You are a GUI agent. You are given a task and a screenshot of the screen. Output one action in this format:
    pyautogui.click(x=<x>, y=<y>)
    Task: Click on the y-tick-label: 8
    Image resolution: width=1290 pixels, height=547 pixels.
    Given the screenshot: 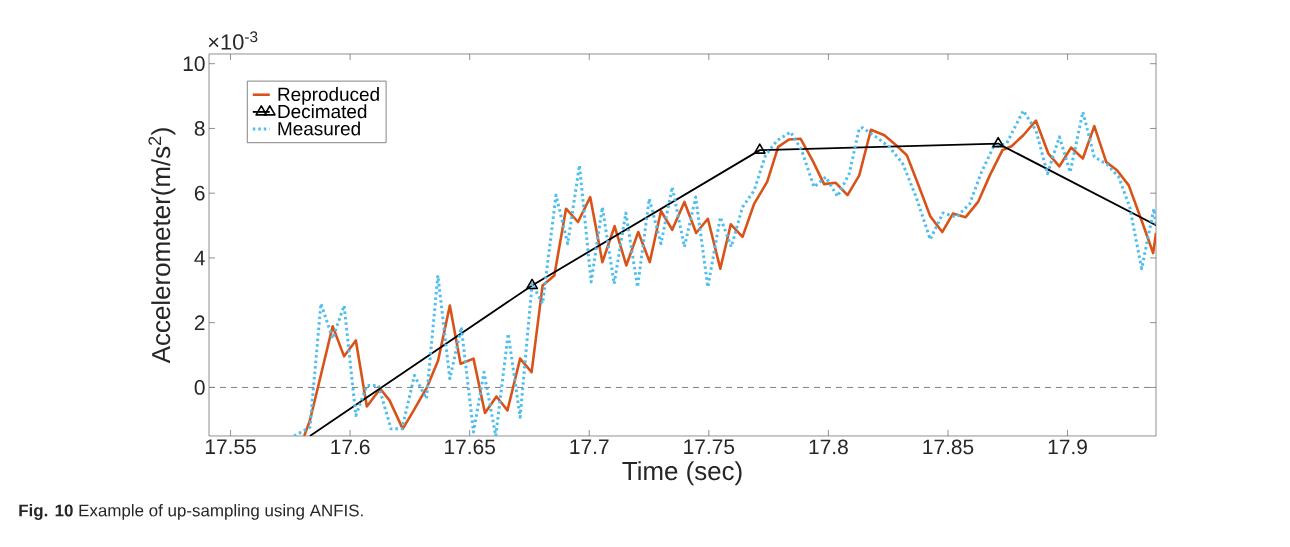 What is the action you would take?
    pyautogui.click(x=199, y=128)
    